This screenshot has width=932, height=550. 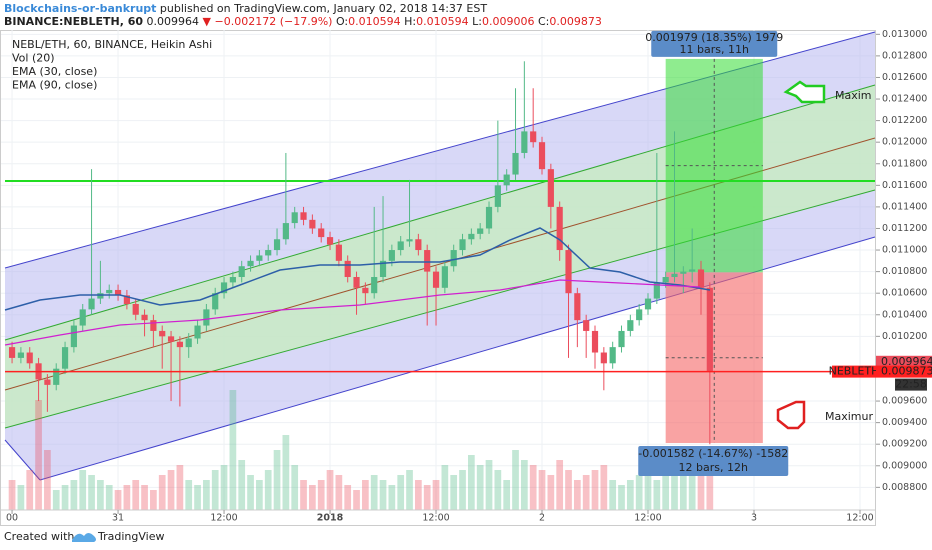 What do you see at coordinates (575, 21) in the screenshot?
I see `c-val: 0.009873` at bounding box center [575, 21].